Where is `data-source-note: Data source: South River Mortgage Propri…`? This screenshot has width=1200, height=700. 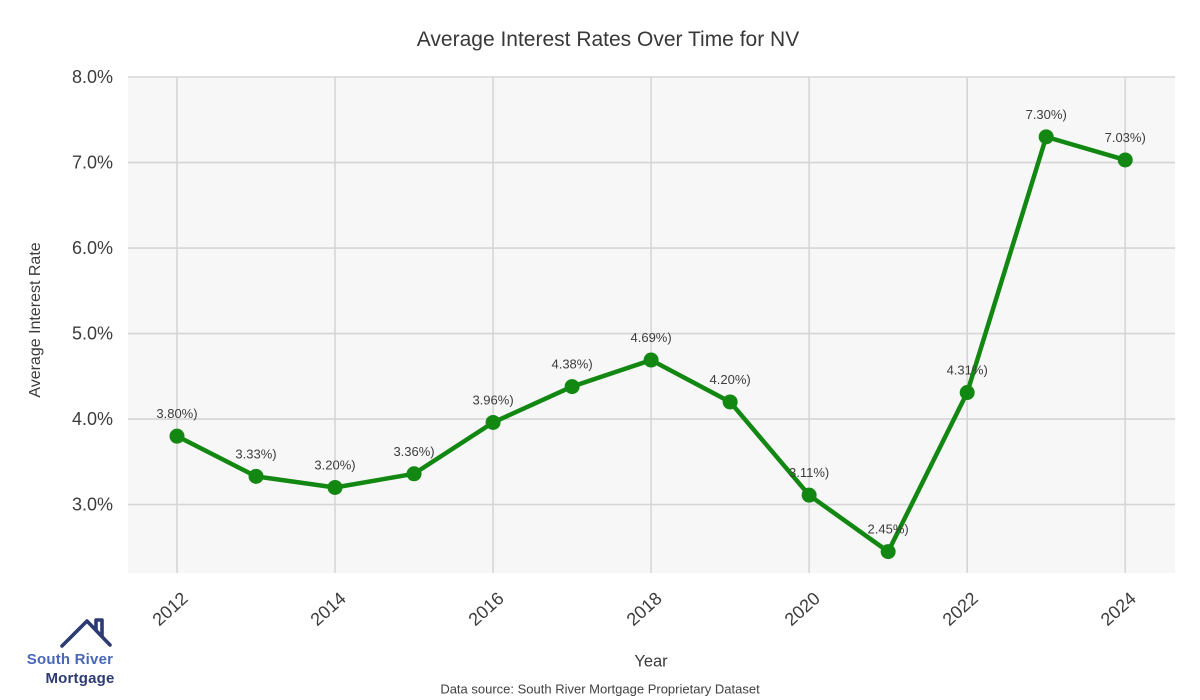
data-source-note: Data source: South River Mortgage Propri… is located at coordinates (600, 689).